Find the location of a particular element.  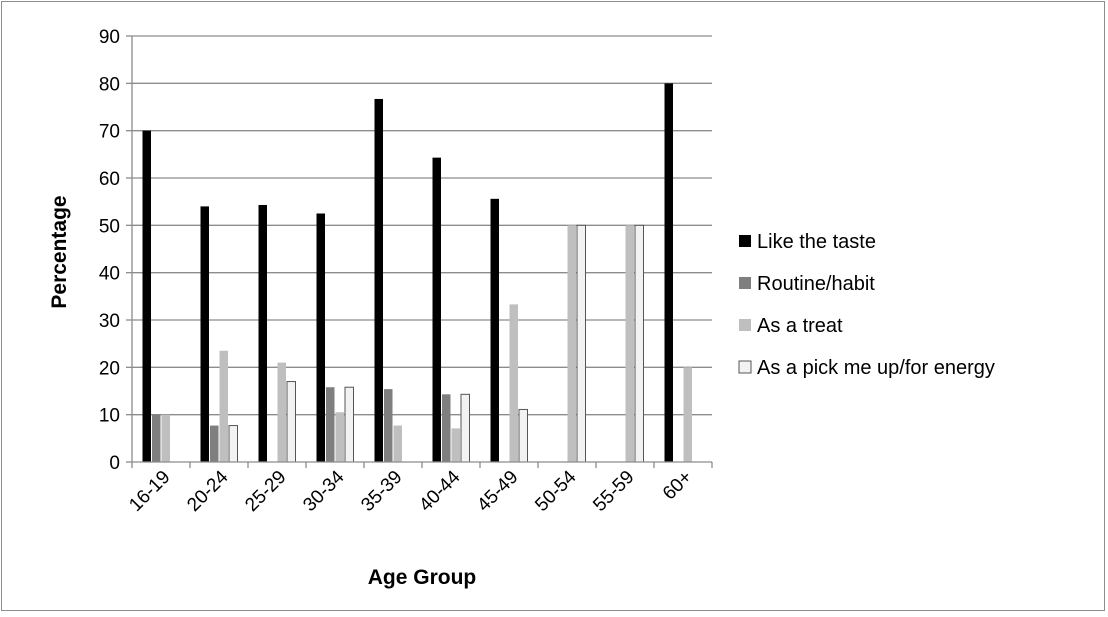

y-tick-label: 0 is located at coordinates (114, 463).